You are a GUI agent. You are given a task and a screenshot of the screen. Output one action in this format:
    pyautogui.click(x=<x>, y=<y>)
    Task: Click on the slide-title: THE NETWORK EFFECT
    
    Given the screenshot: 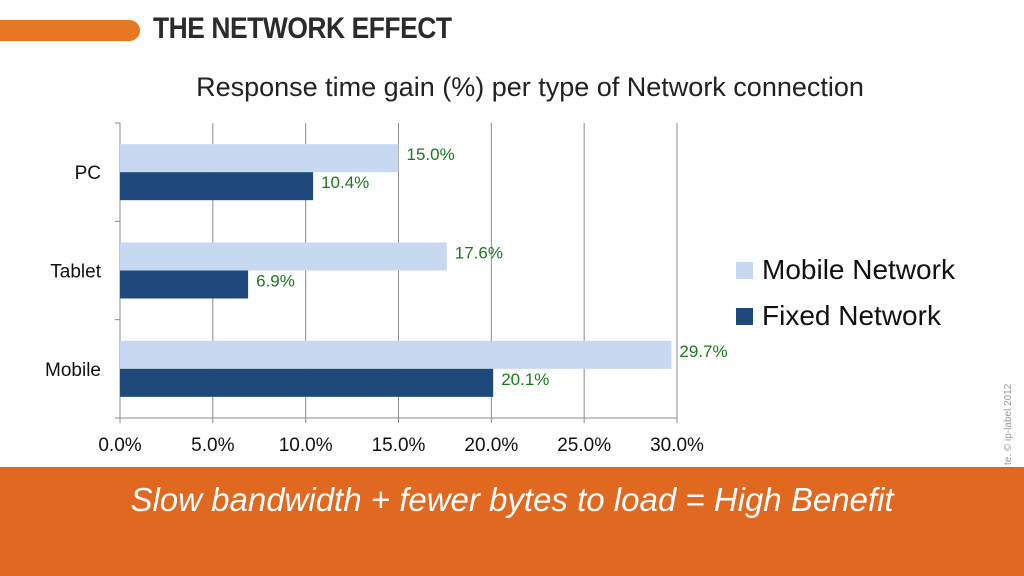 What is the action you would take?
    pyautogui.click(x=302, y=28)
    